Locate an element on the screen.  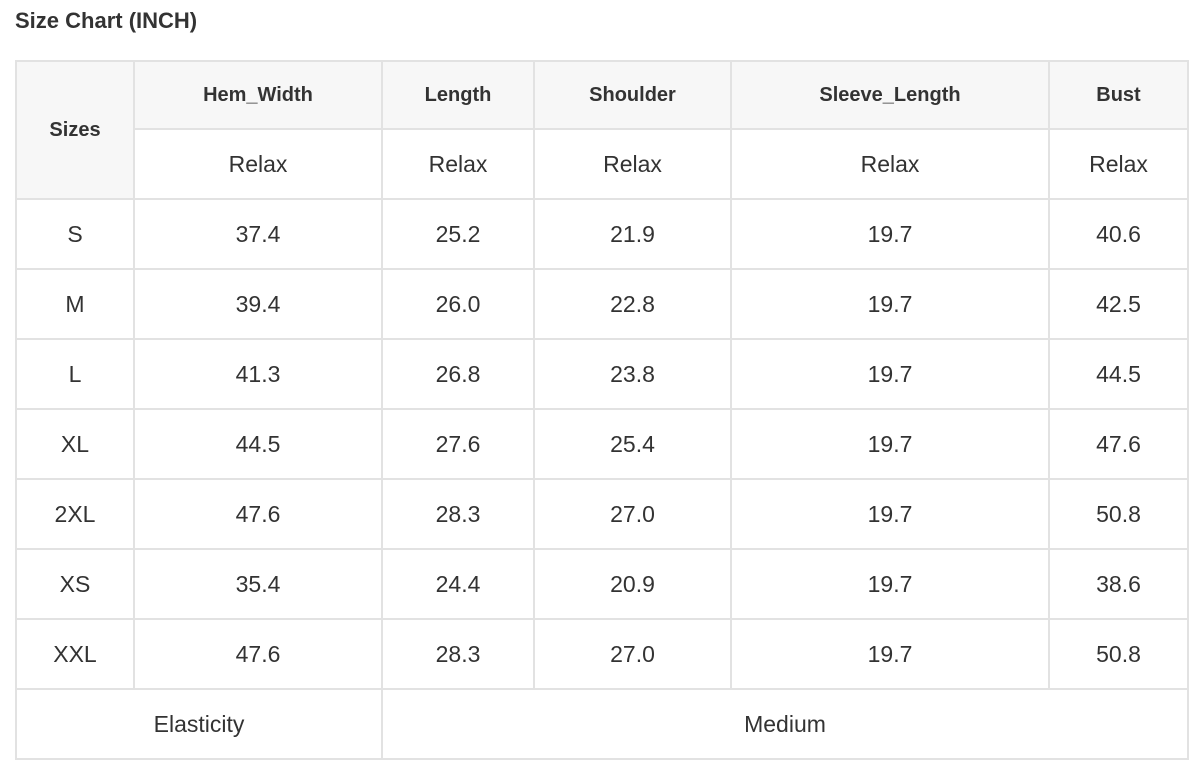
table-row: XL 44.5 27.6 25.4 19.7 47.6 is located at coordinates (602, 444).